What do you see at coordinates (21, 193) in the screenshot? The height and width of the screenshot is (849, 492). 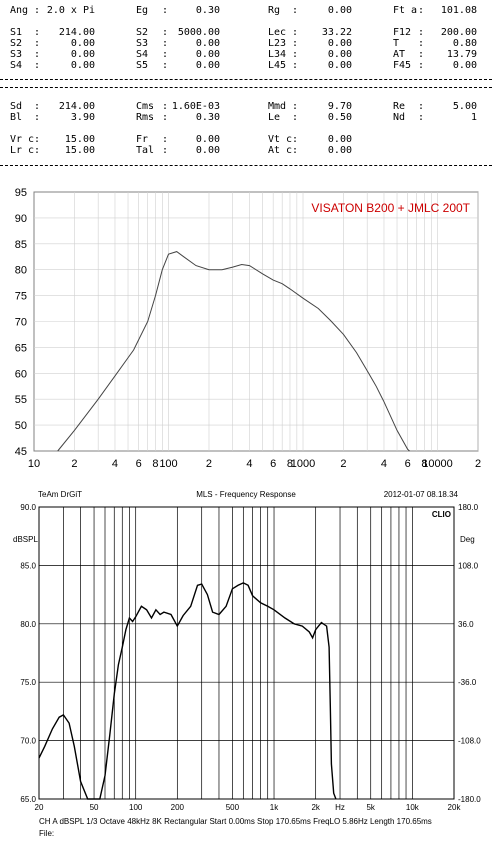 I see `y-tick-label: 95` at bounding box center [21, 193].